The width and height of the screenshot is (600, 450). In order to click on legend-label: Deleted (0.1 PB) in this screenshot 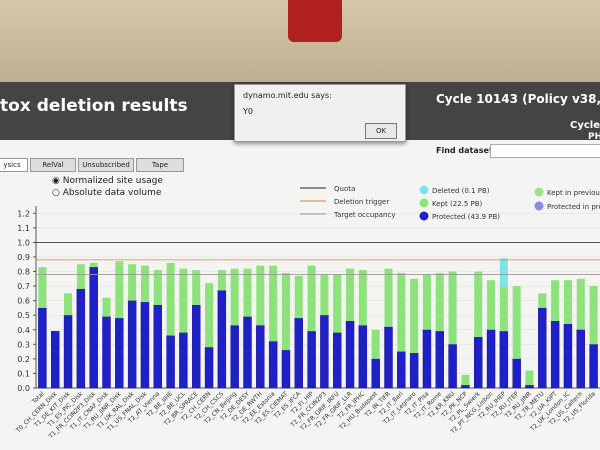, I will do `click(461, 191)`.